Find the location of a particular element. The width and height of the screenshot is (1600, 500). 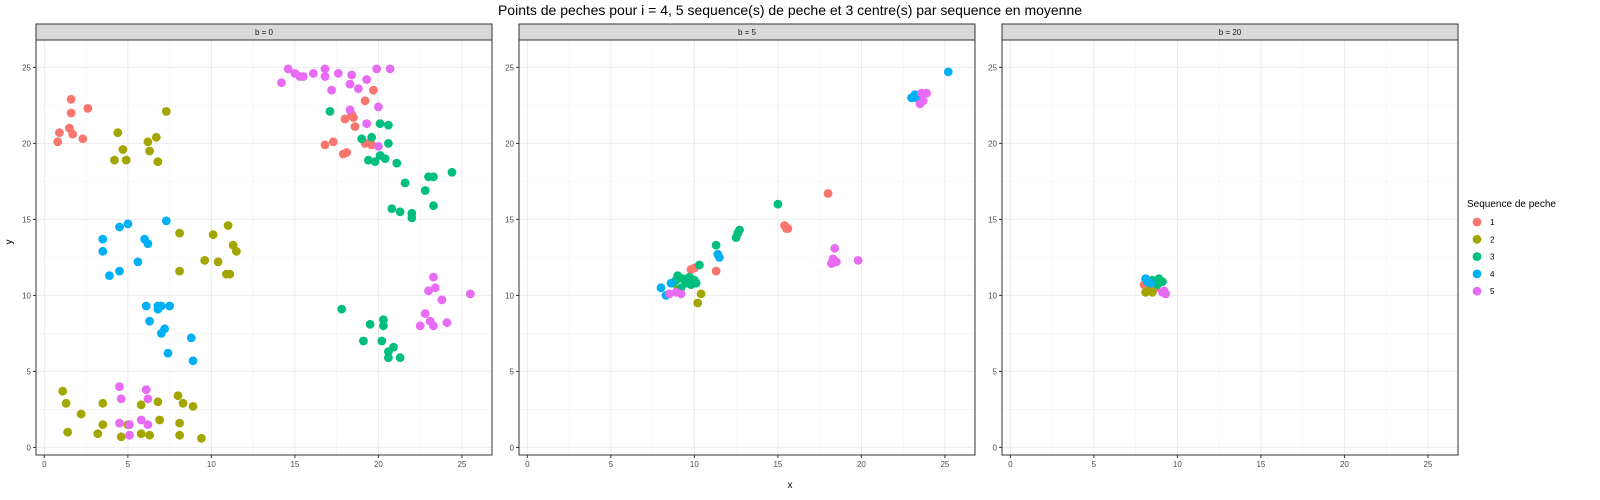

legend-key is located at coordinates (1477, 274).